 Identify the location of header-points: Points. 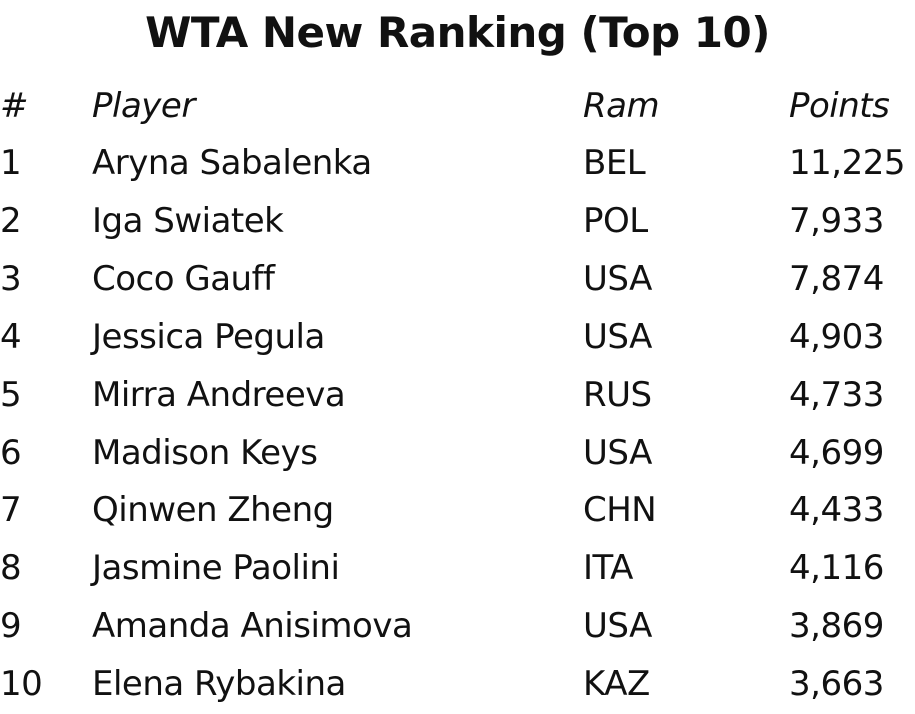
(839, 106).